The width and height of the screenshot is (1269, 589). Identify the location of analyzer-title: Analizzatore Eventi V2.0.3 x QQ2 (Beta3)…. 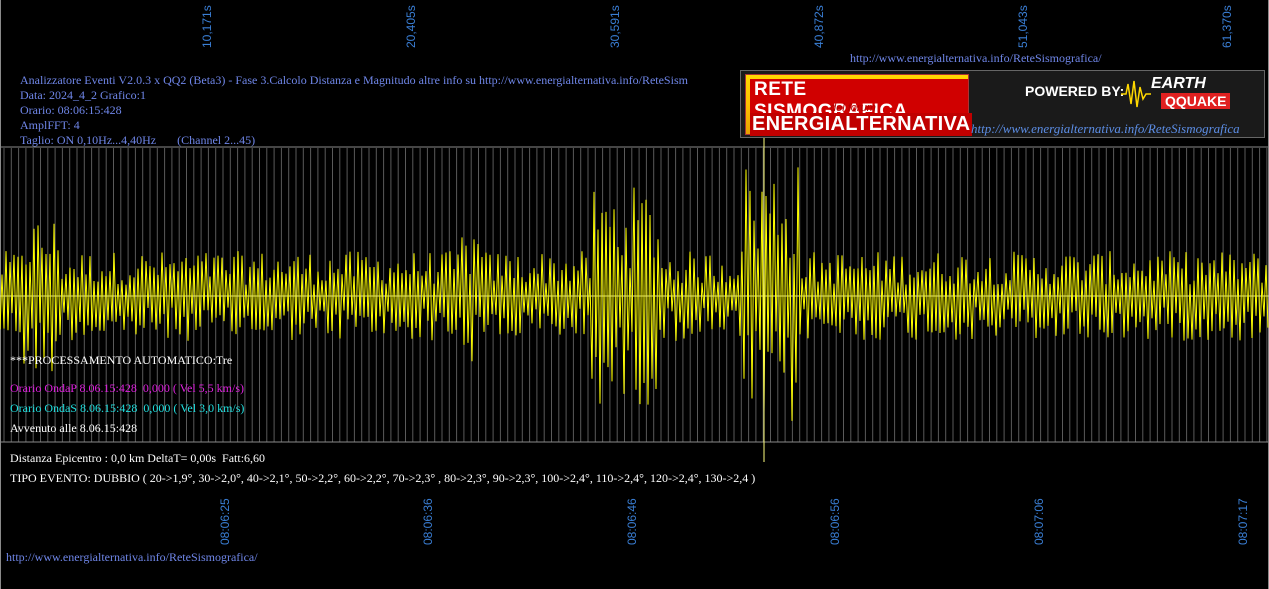
(354, 80).